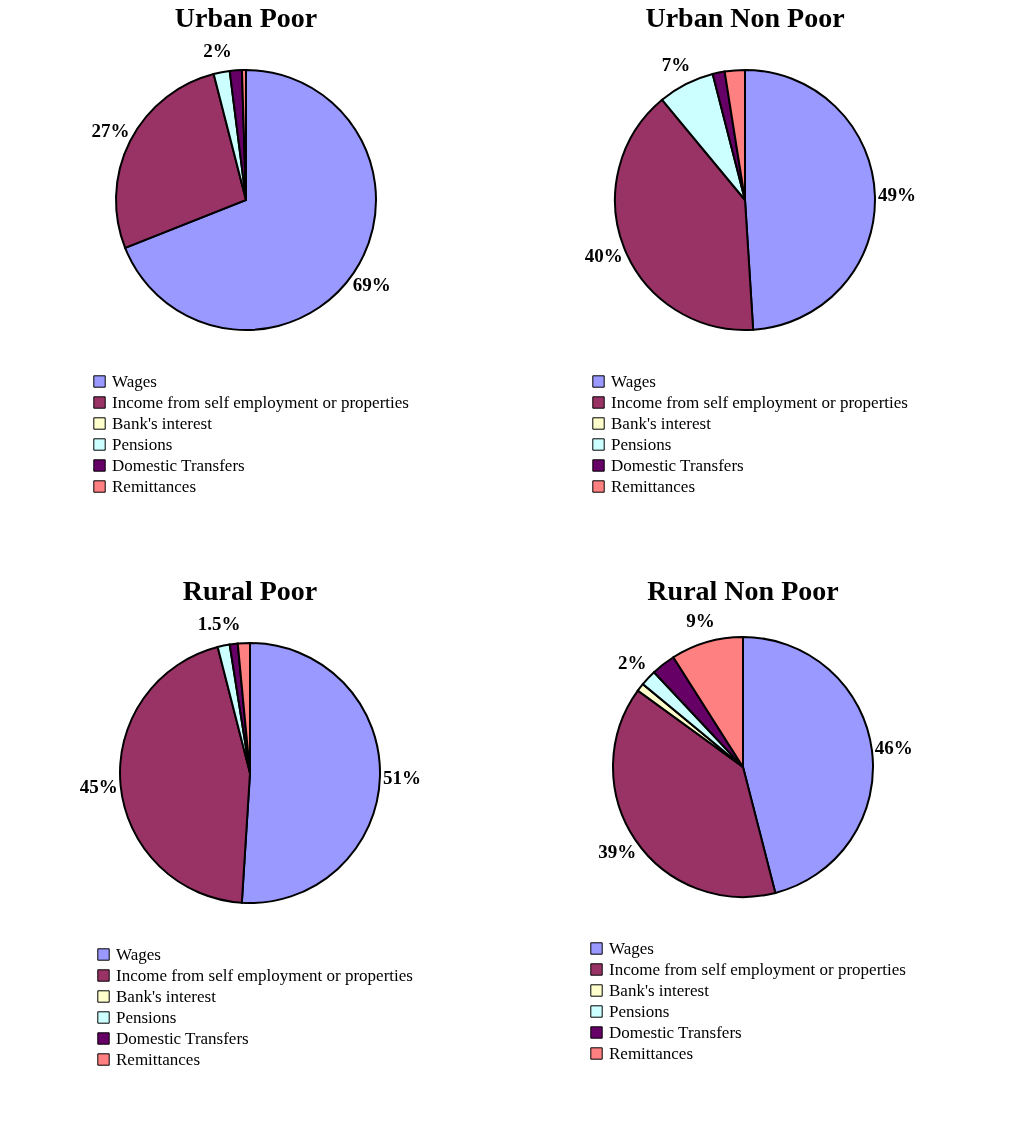  I want to click on data-label: 1.5%, so click(219, 624).